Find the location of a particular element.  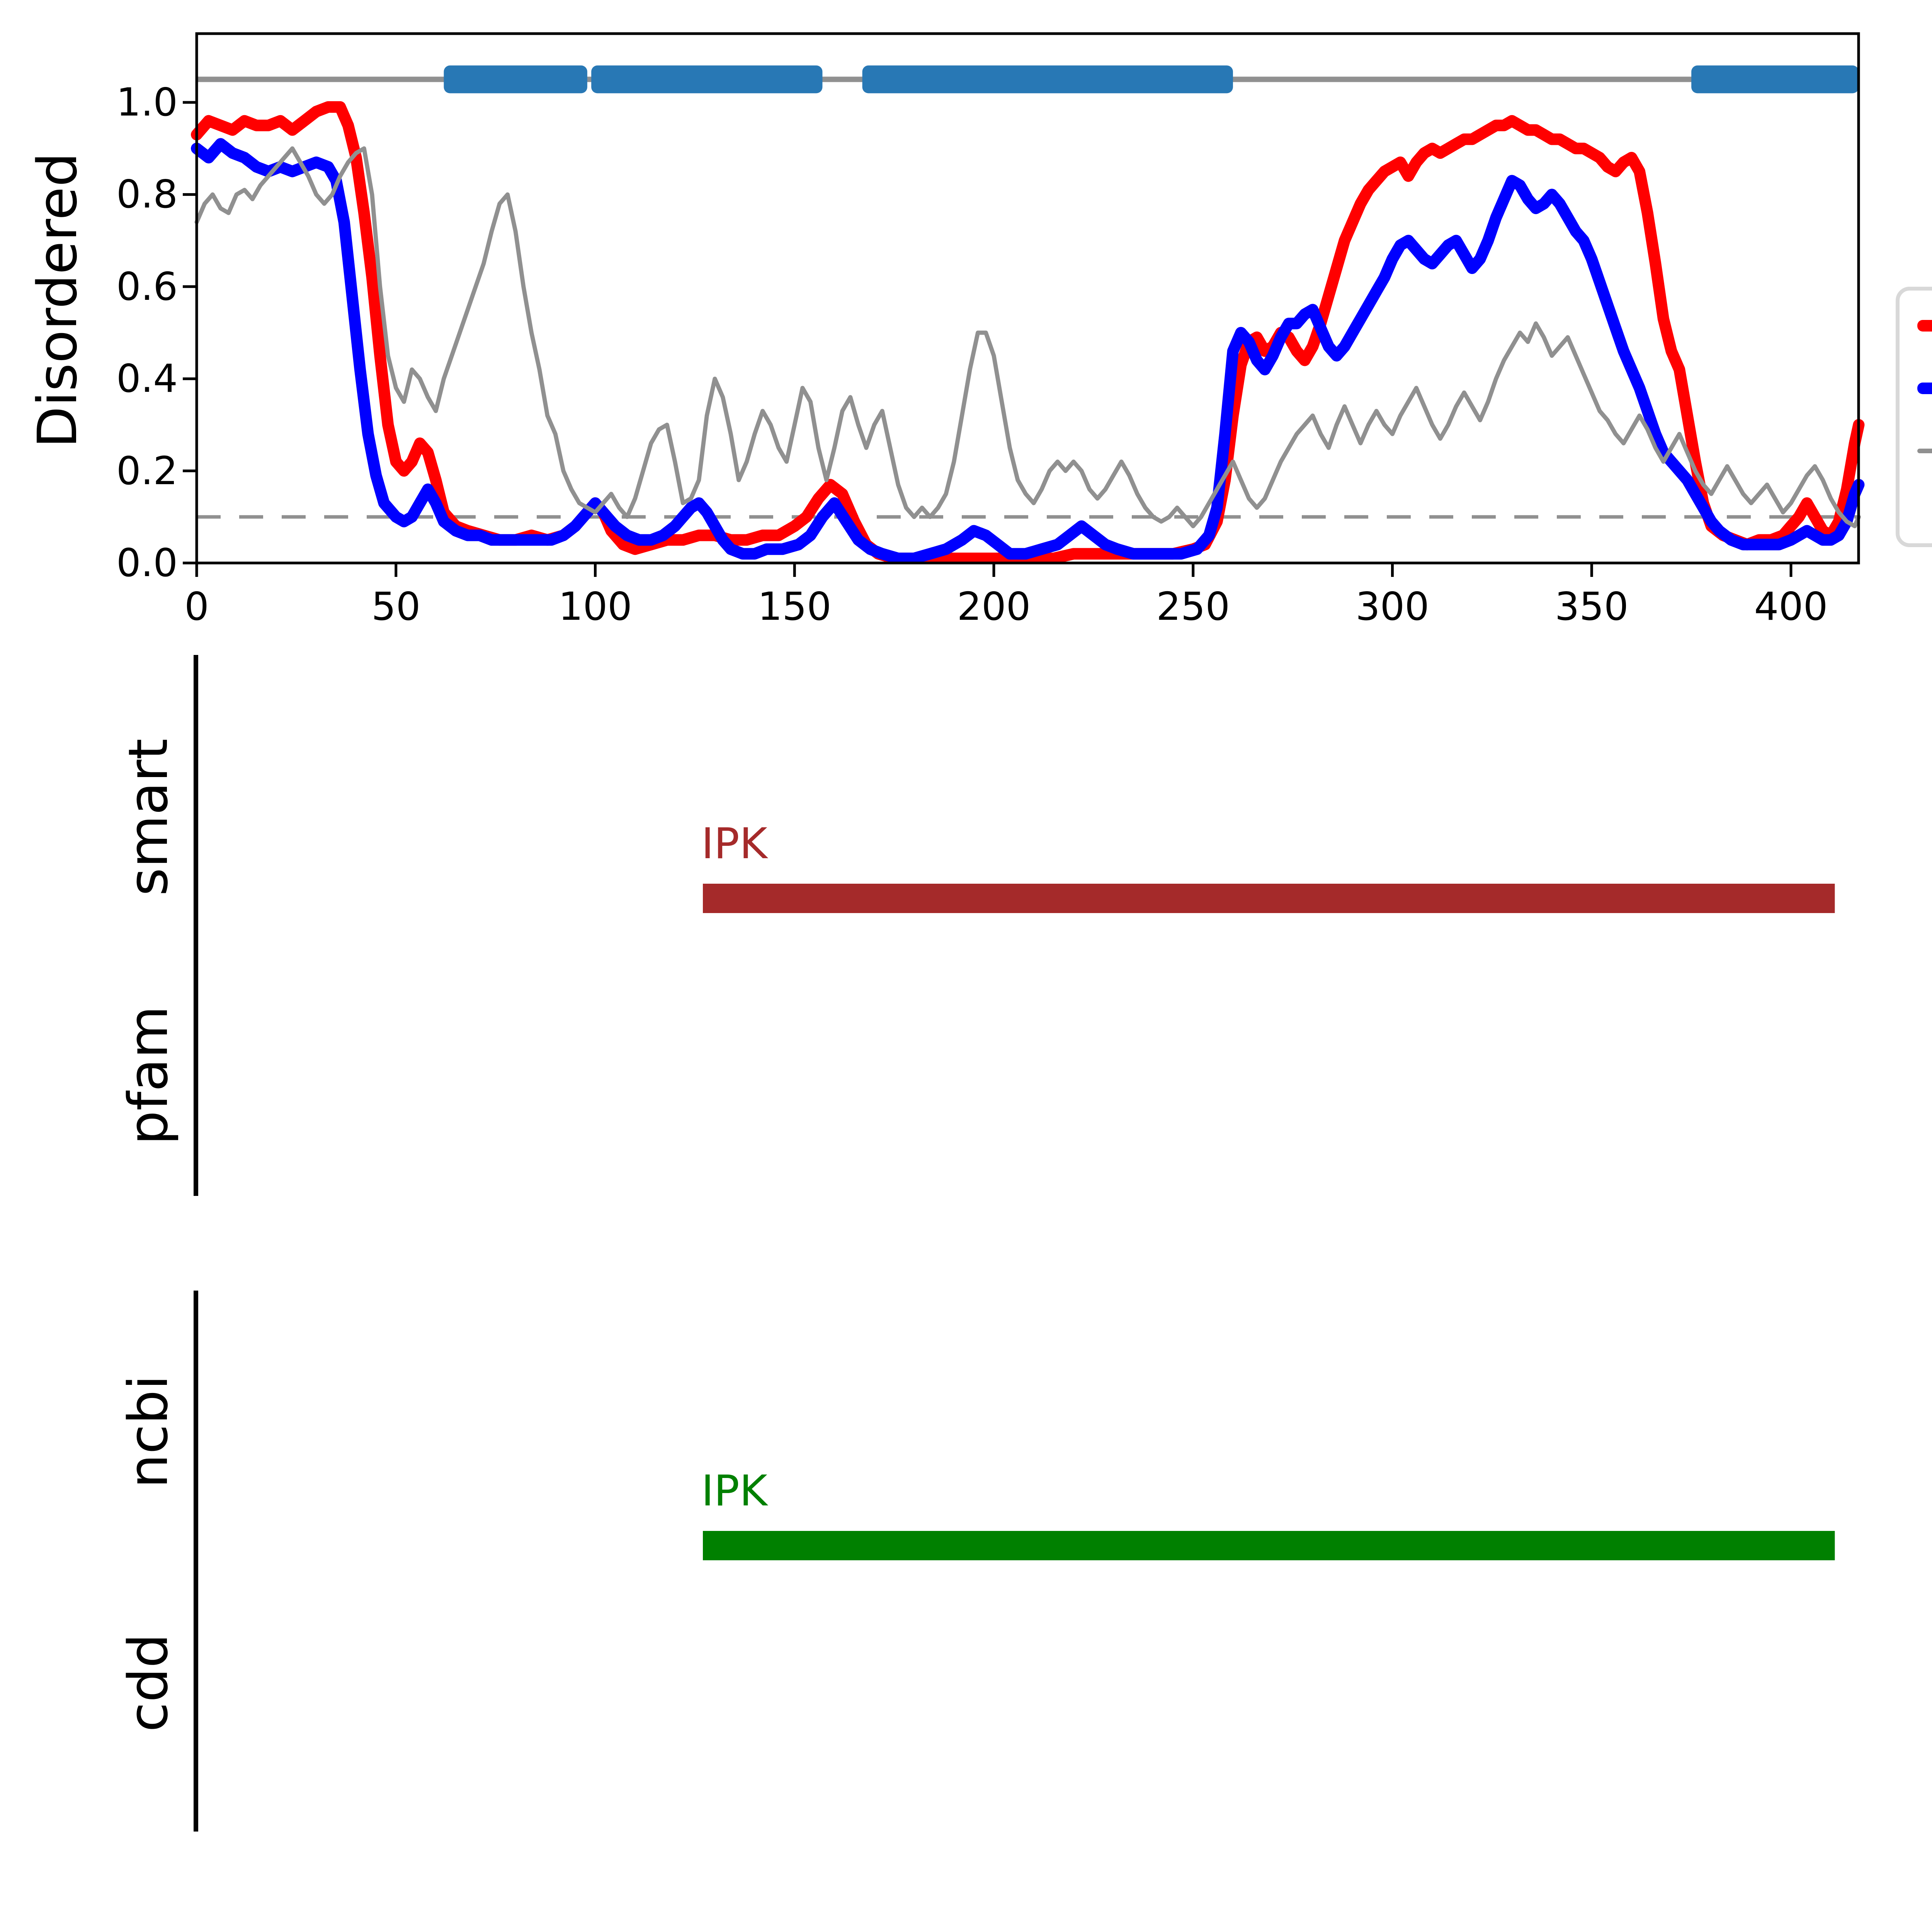

y-tick-label: 0.8 is located at coordinates (147, 194).